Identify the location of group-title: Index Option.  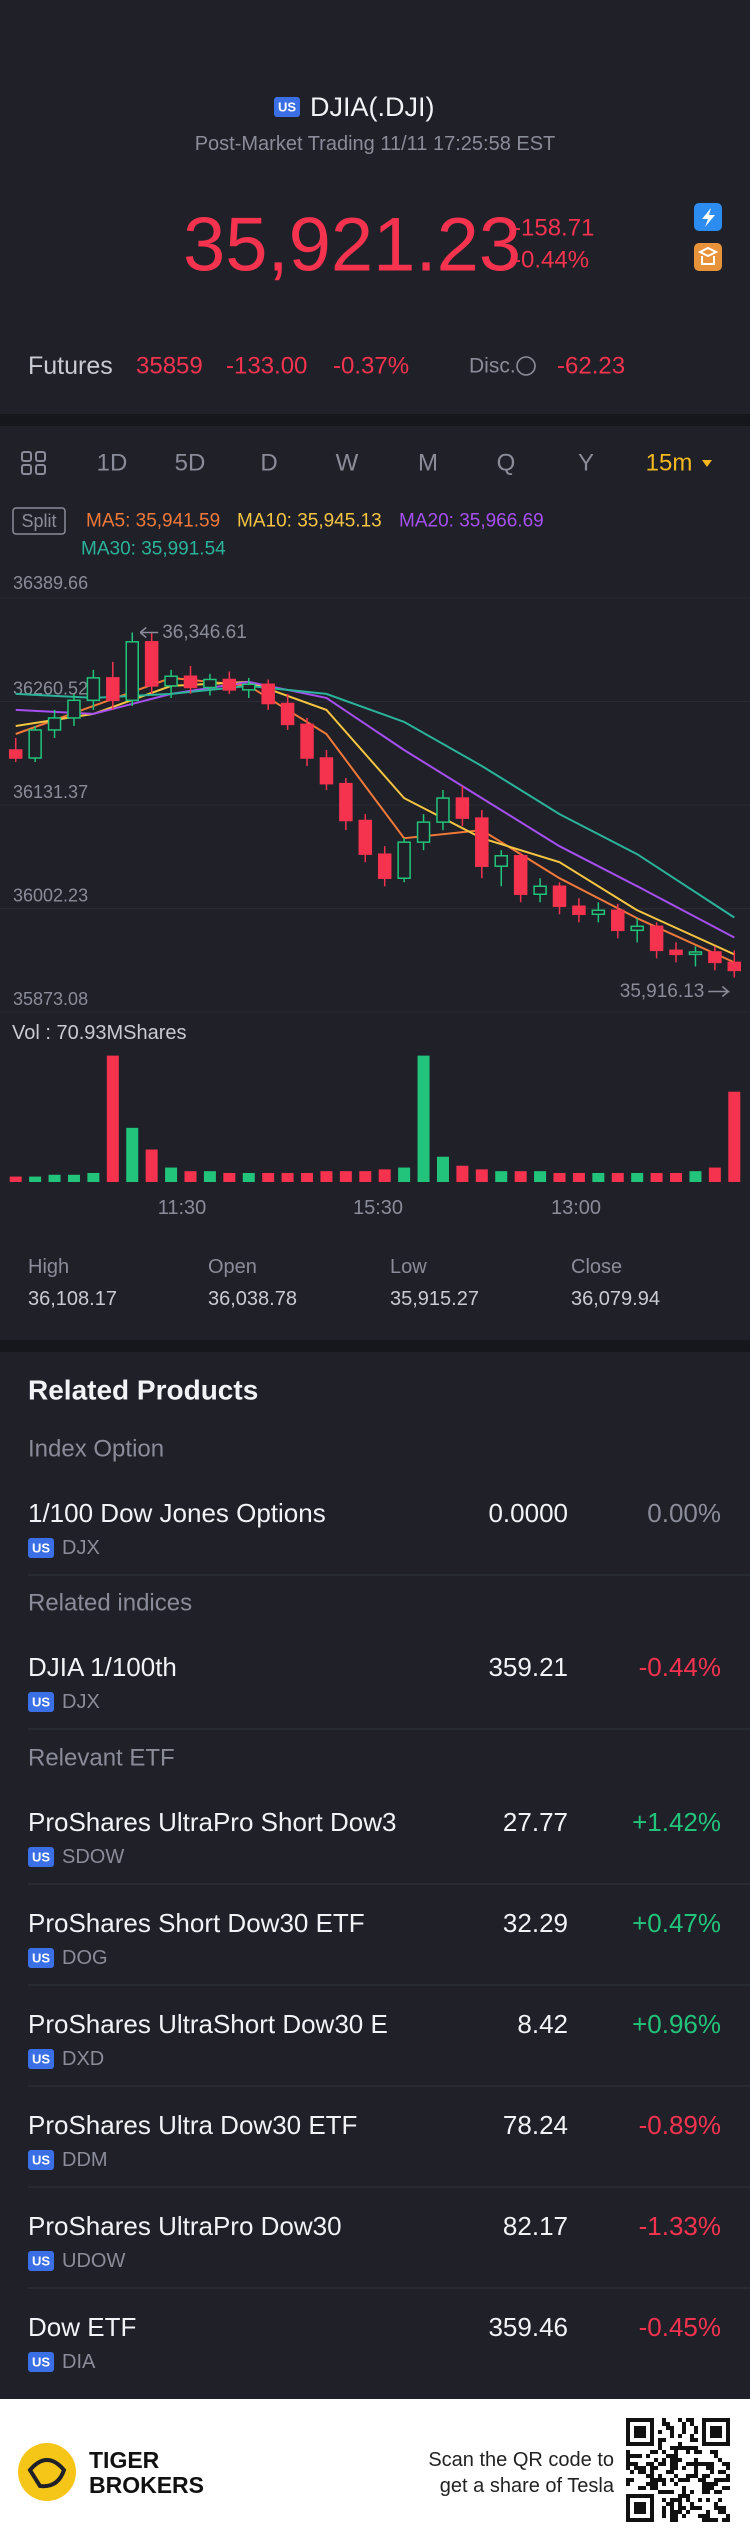
(96, 1449).